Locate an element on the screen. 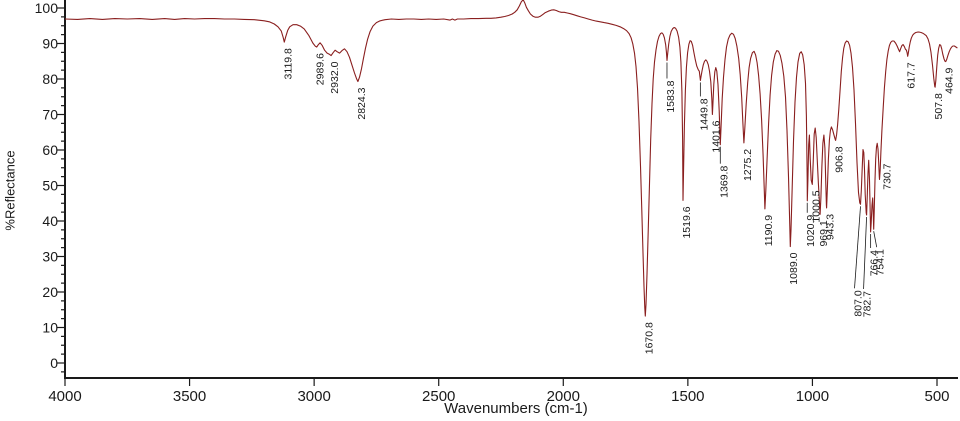  peak-label: 1190.9 is located at coordinates (769, 230).